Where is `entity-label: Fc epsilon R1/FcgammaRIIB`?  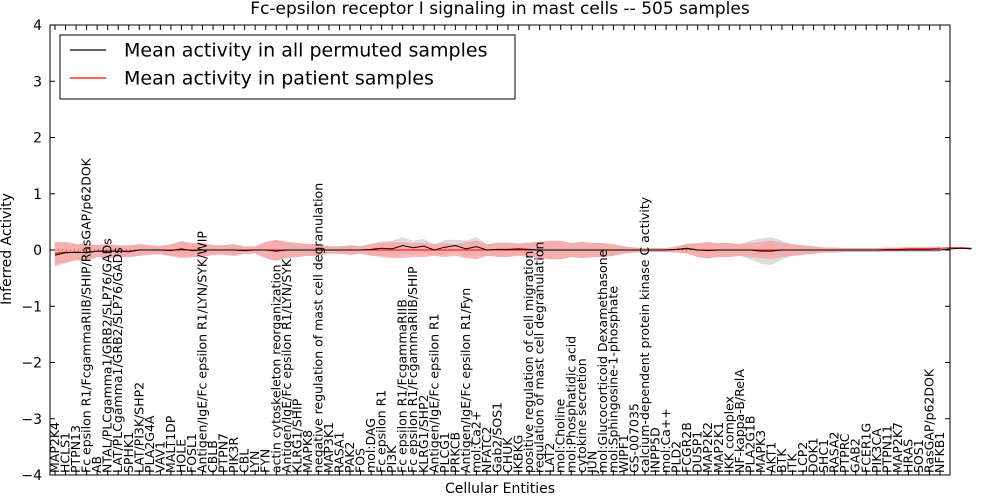 entity-label: Fc epsilon R1/FcgammaRIIB is located at coordinates (402, 386).